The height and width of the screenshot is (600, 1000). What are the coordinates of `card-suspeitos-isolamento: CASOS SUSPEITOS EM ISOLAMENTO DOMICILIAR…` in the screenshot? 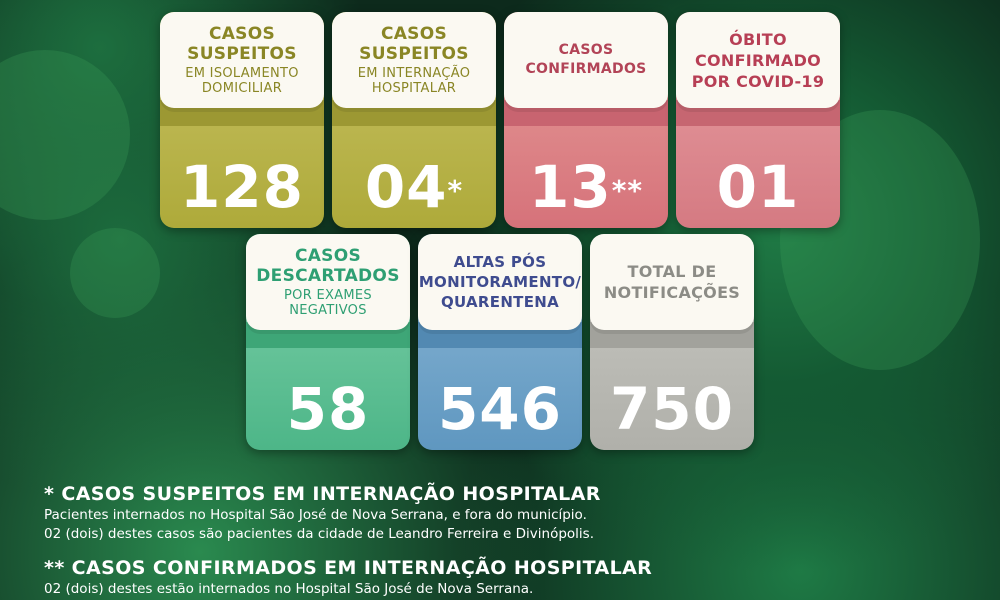 It's located at (242, 120).